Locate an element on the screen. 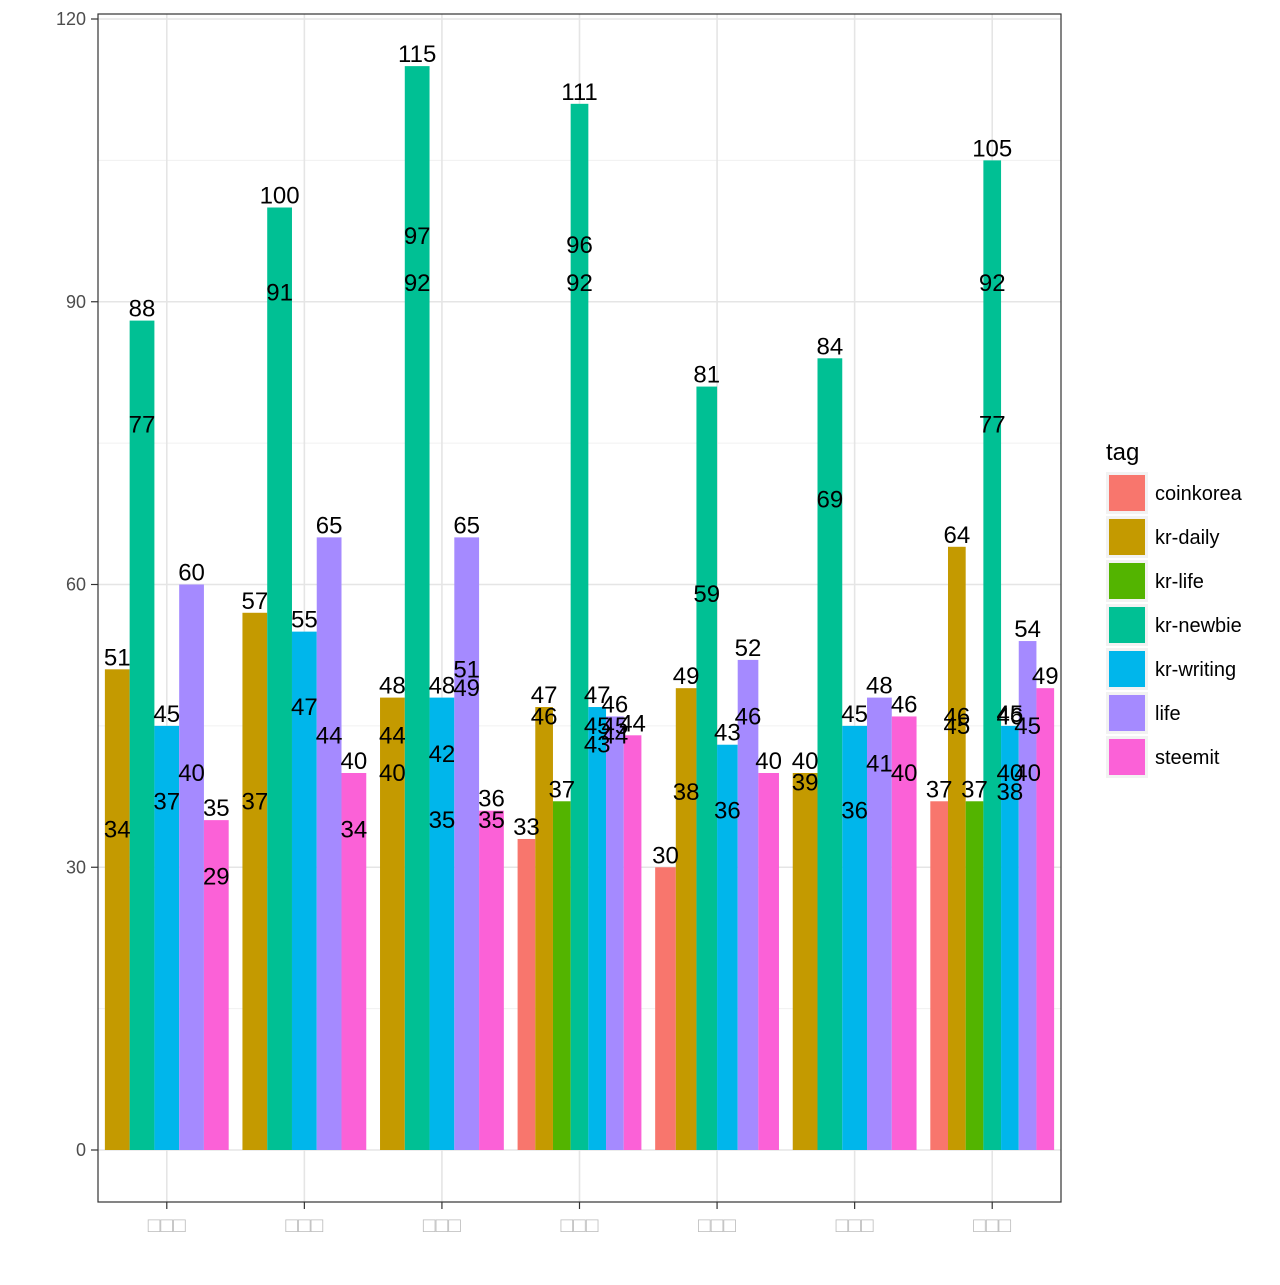  data-label: 29 is located at coordinates (216, 877).